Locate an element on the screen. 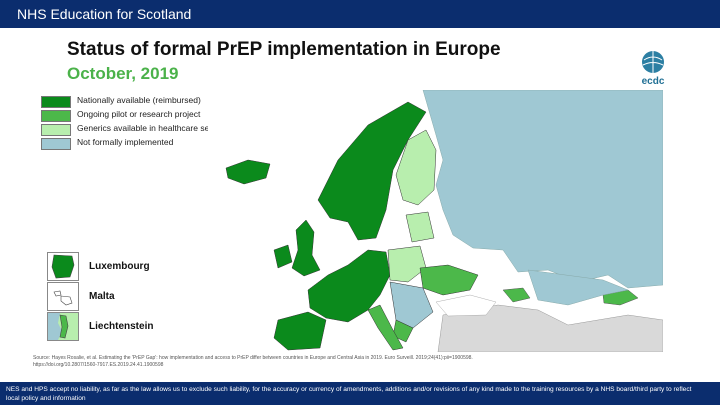 This screenshot has width=720, height=405. map-region-iberia is located at coordinates (300, 331).